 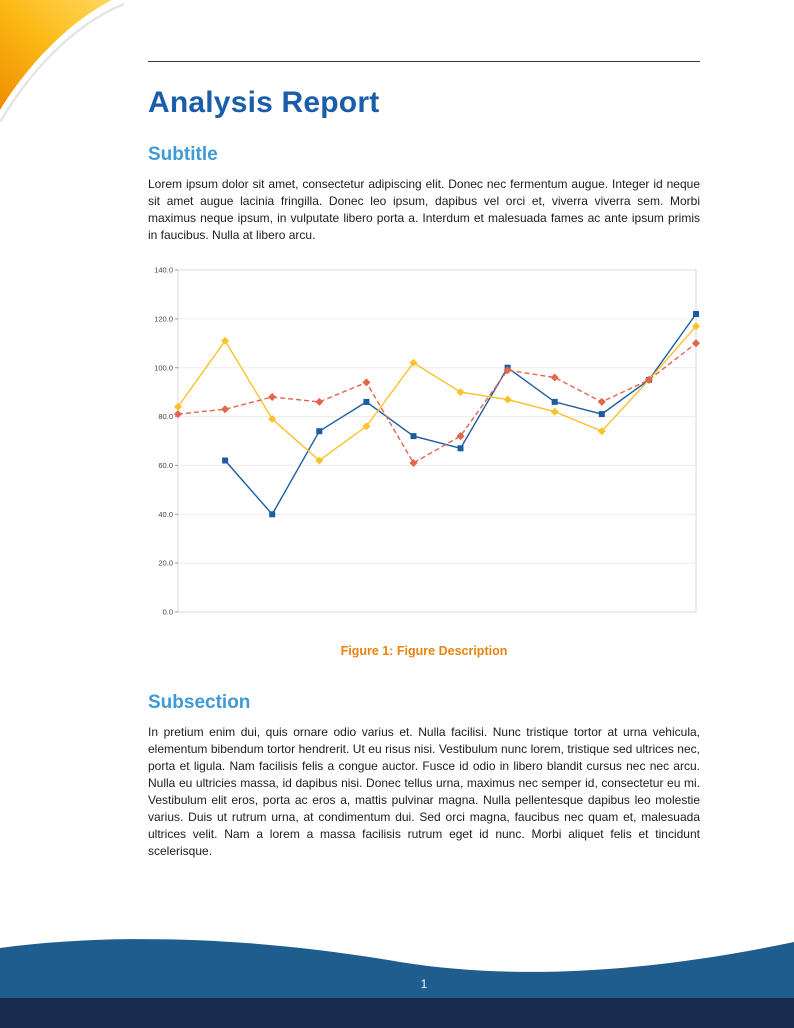 What do you see at coordinates (424, 985) in the screenshot?
I see `page-number: 1` at bounding box center [424, 985].